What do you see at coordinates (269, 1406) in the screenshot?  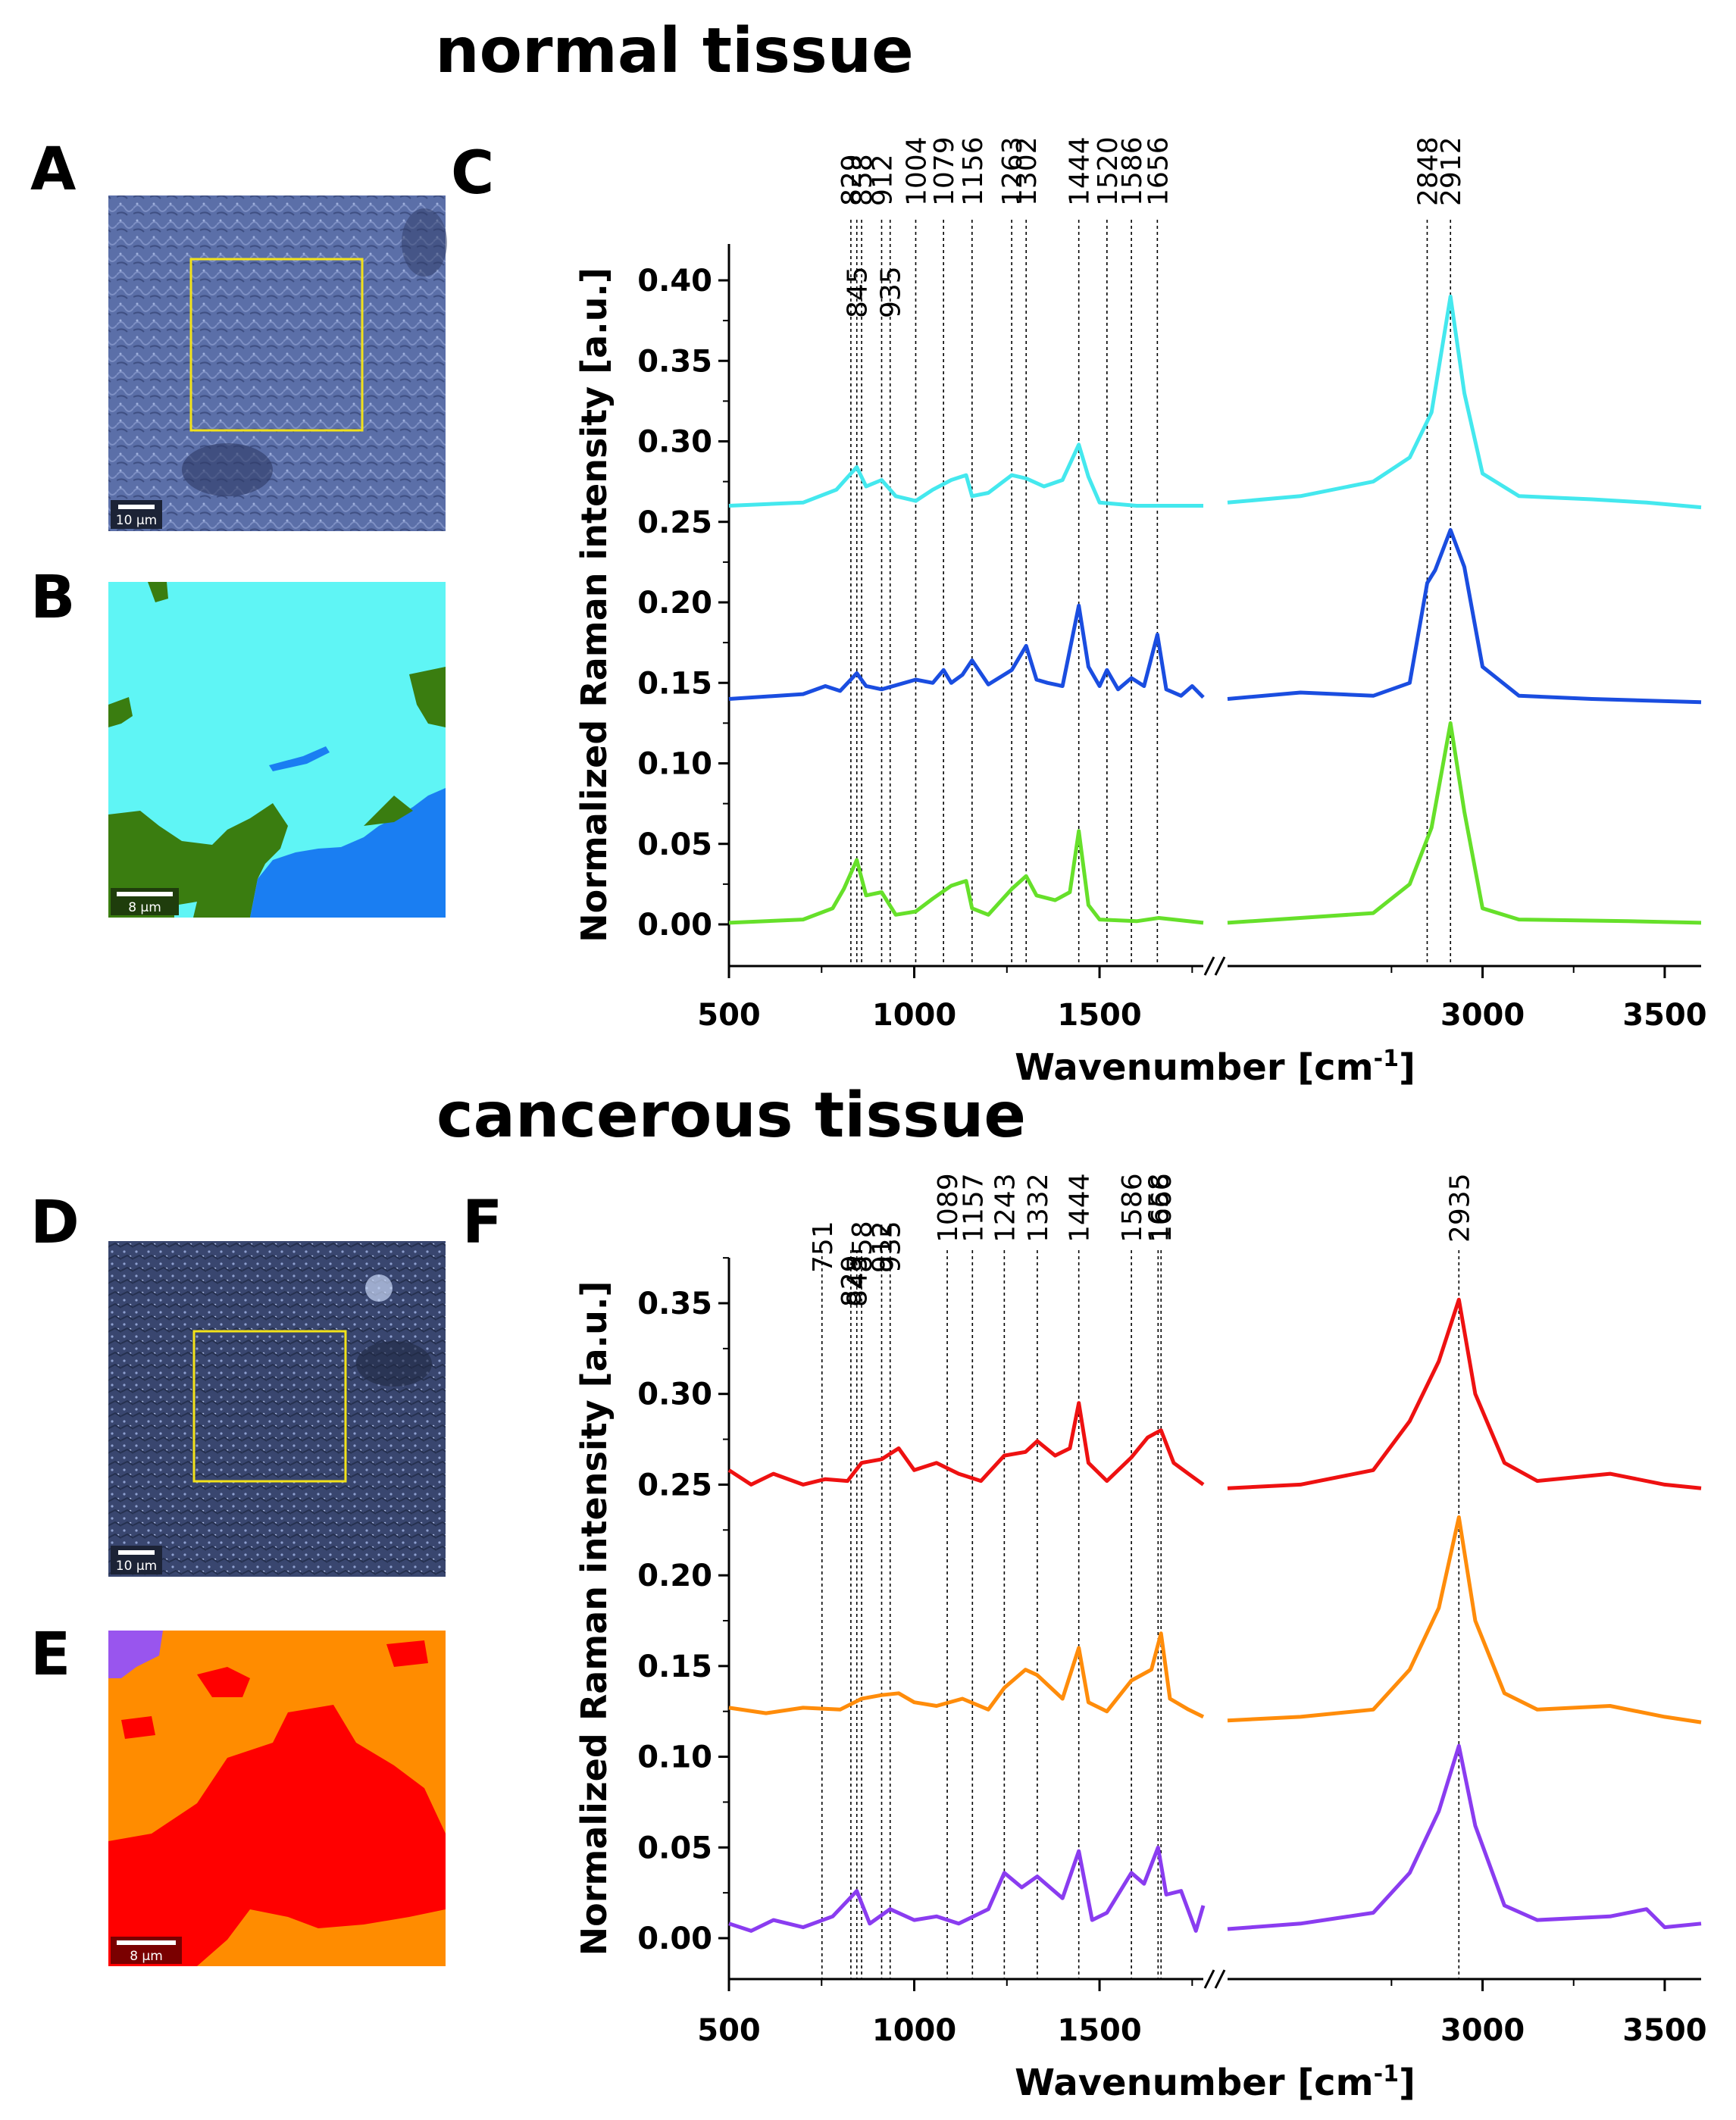 I see `region-of-interest-box-d` at bounding box center [269, 1406].